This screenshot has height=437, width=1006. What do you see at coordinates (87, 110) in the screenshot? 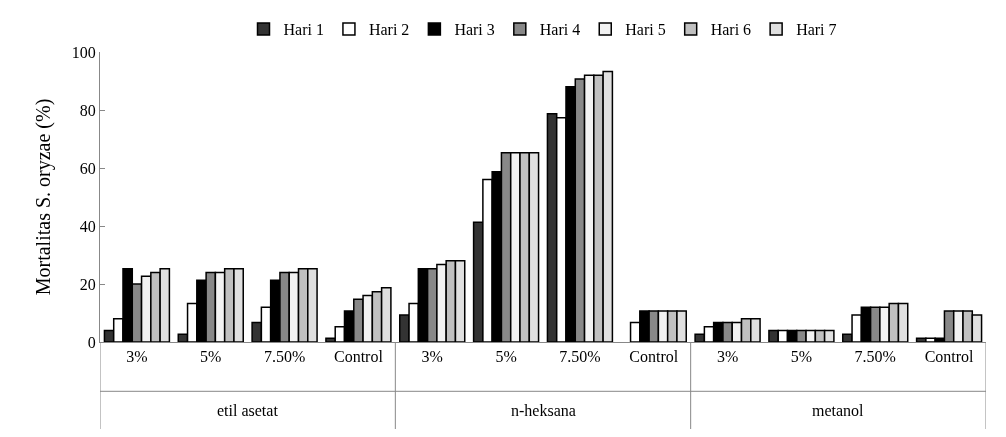
I see `y-tick-label: 80` at bounding box center [87, 110].